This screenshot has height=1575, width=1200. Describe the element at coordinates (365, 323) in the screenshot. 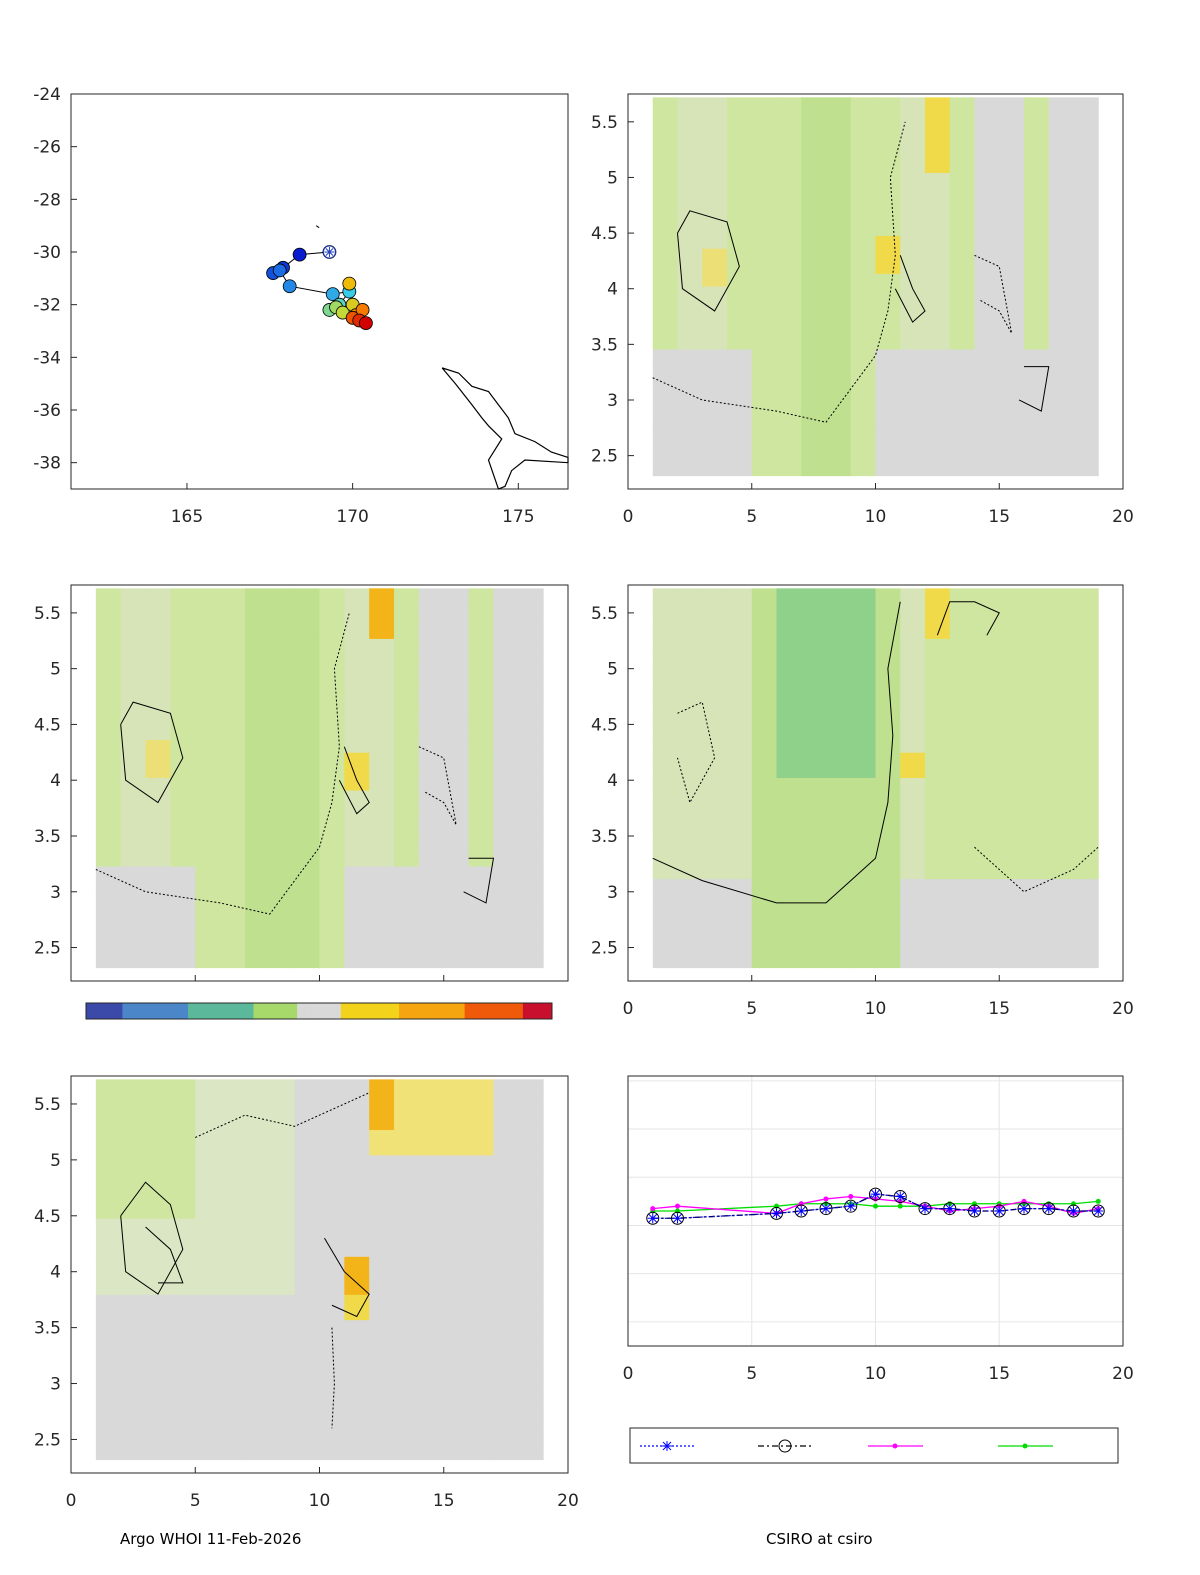

I see `profile-position` at that location.